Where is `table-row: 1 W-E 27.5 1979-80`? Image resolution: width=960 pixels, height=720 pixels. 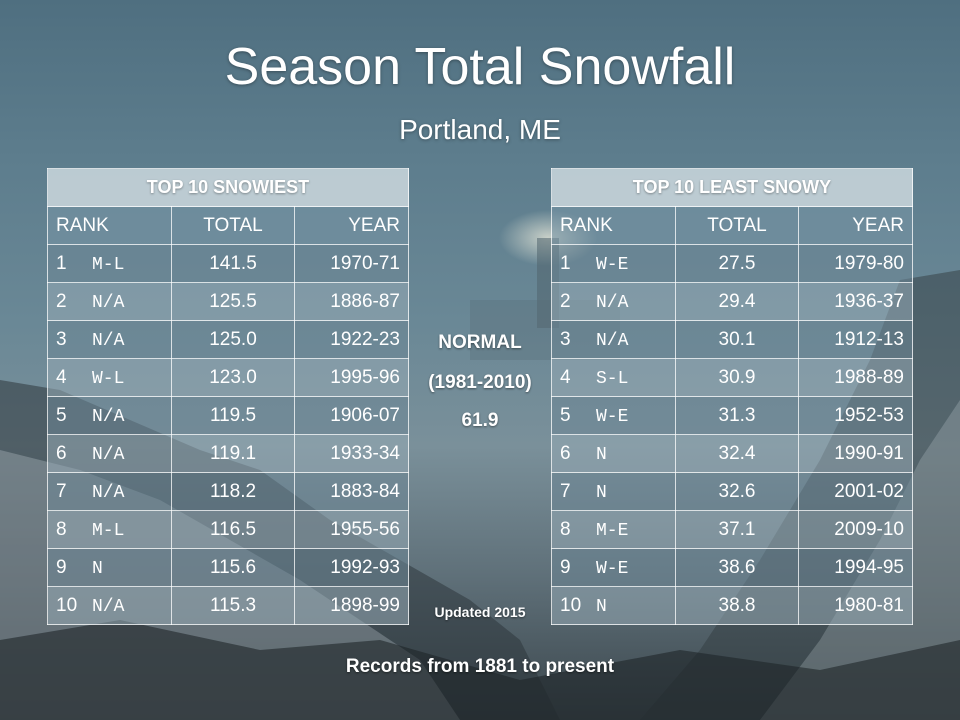 table-row: 1 W-E 27.5 1979-80 is located at coordinates (732, 263).